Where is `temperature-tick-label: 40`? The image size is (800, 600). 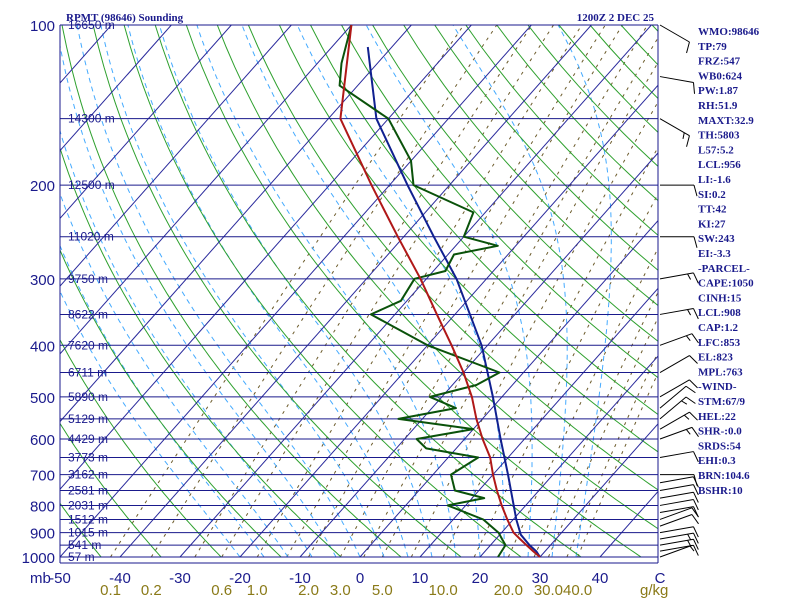 temperature-tick-label: 40 is located at coordinates (600, 578).